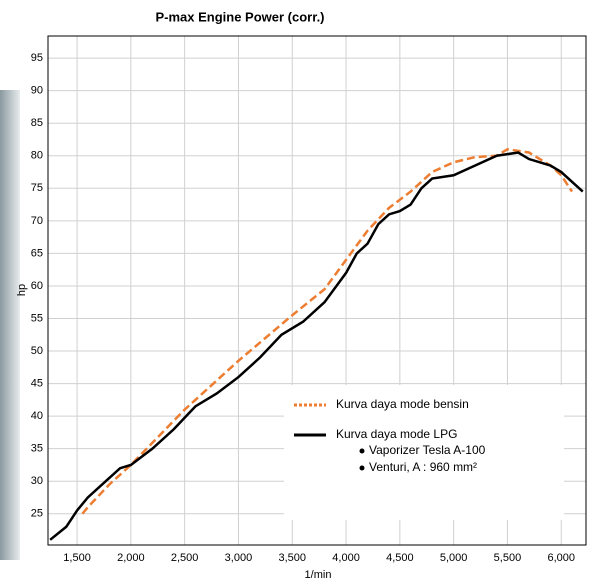 The image size is (590, 583). What do you see at coordinates (37, 351) in the screenshot?
I see `y-tick-label: 50` at bounding box center [37, 351].